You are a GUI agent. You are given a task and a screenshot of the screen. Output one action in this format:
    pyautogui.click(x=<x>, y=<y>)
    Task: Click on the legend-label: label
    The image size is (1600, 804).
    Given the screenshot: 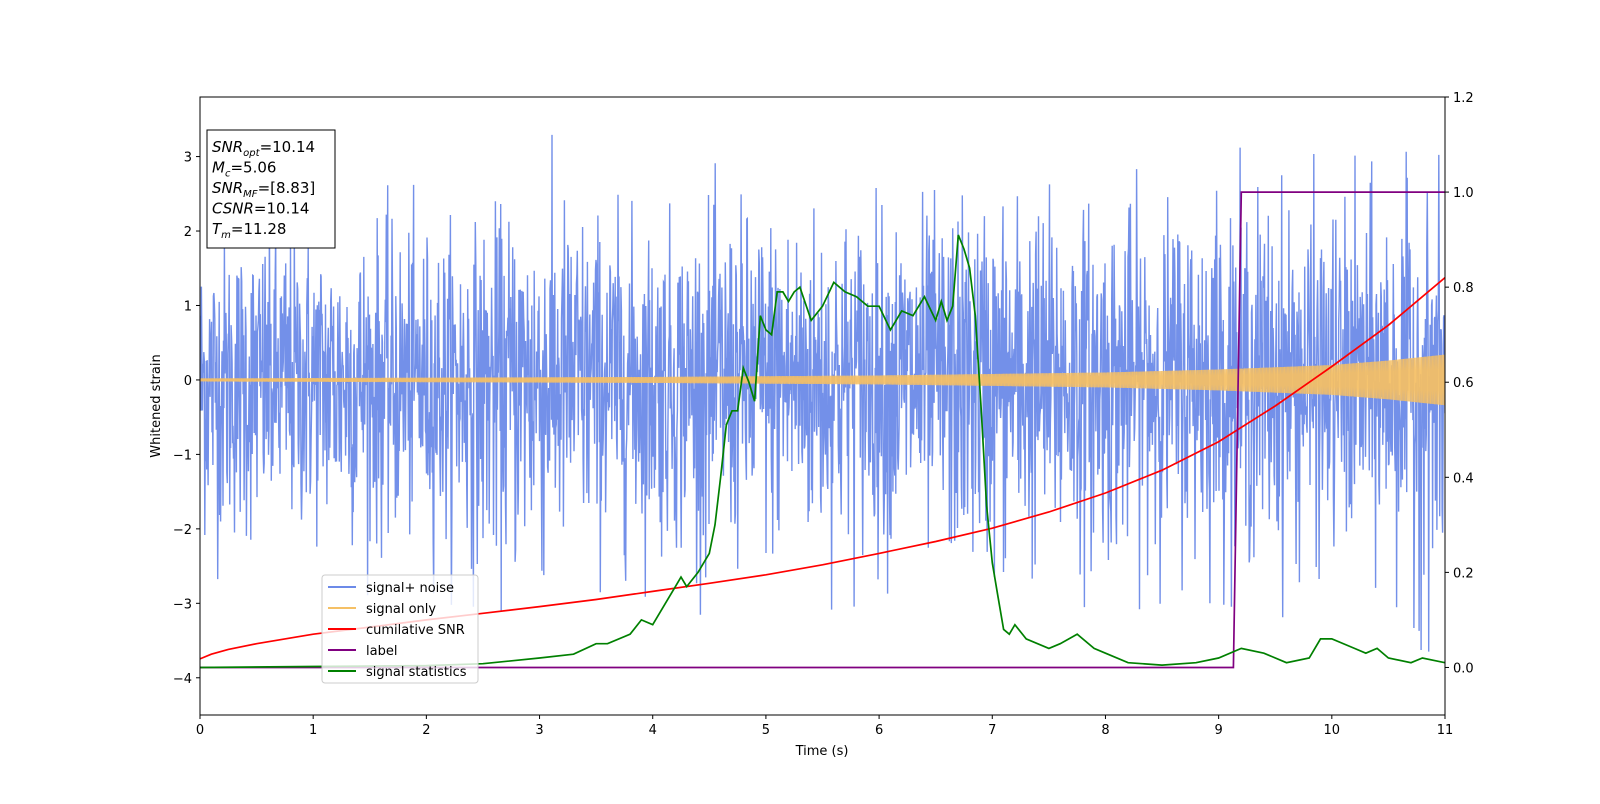 What is the action you would take?
    pyautogui.click(x=381, y=651)
    